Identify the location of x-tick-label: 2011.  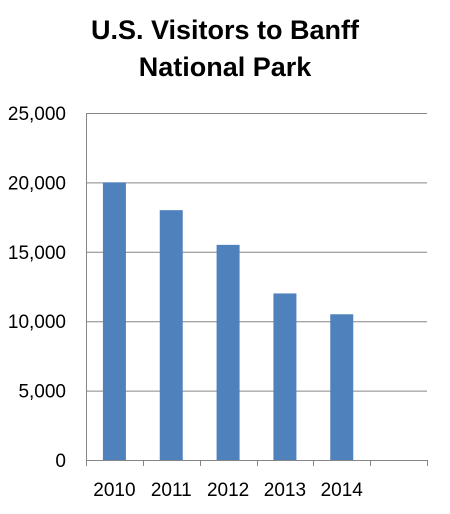
(171, 490).